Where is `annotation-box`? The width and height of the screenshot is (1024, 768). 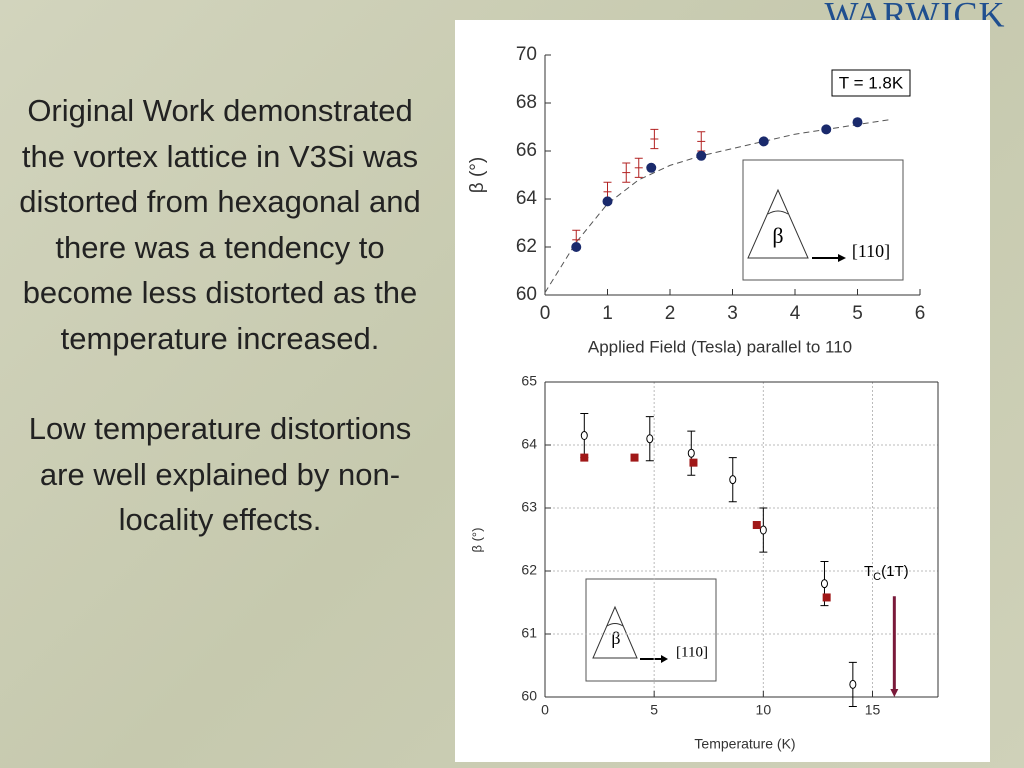
annotation-box is located at coordinates (871, 83).